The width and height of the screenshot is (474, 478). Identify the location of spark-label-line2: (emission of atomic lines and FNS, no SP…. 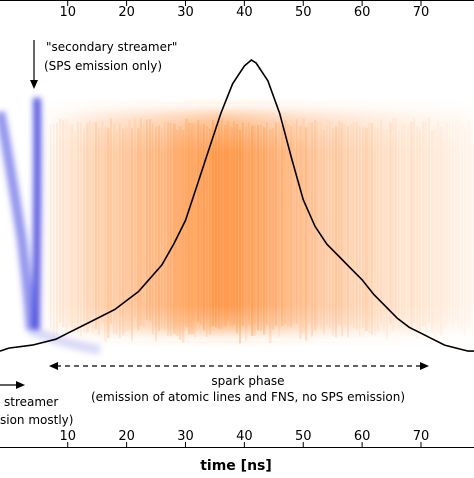
(248, 397).